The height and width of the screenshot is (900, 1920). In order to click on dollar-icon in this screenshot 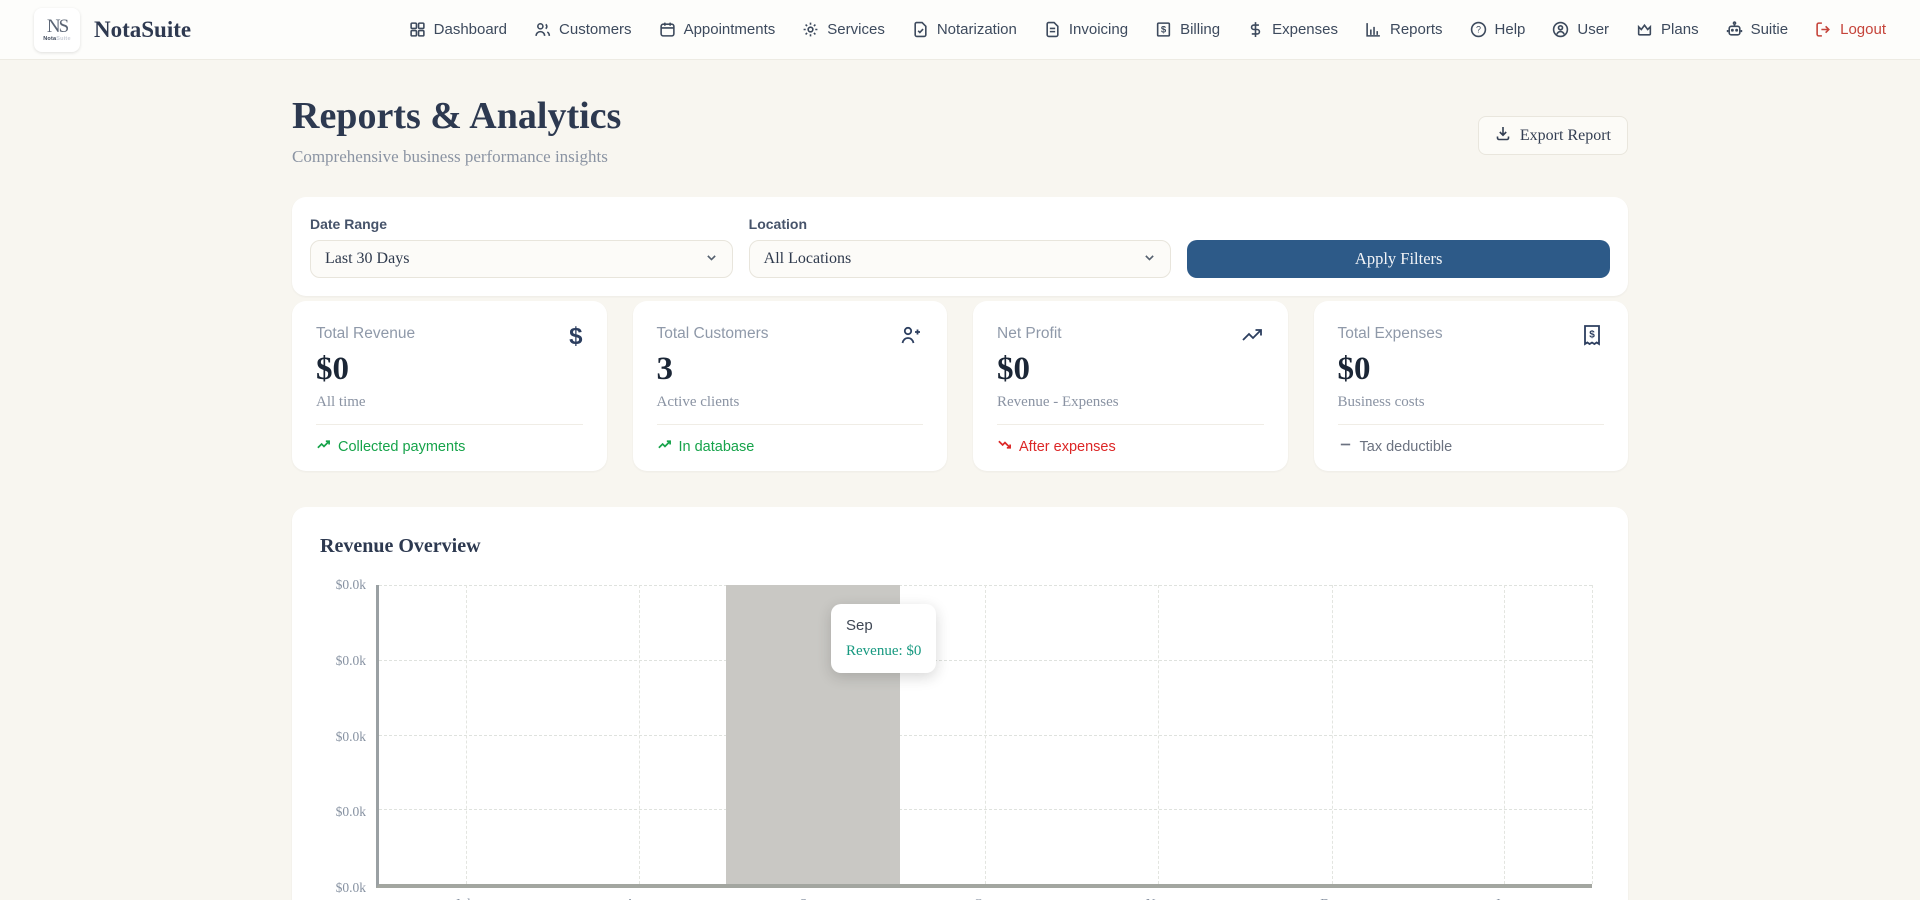, I will do `click(1255, 29)`.